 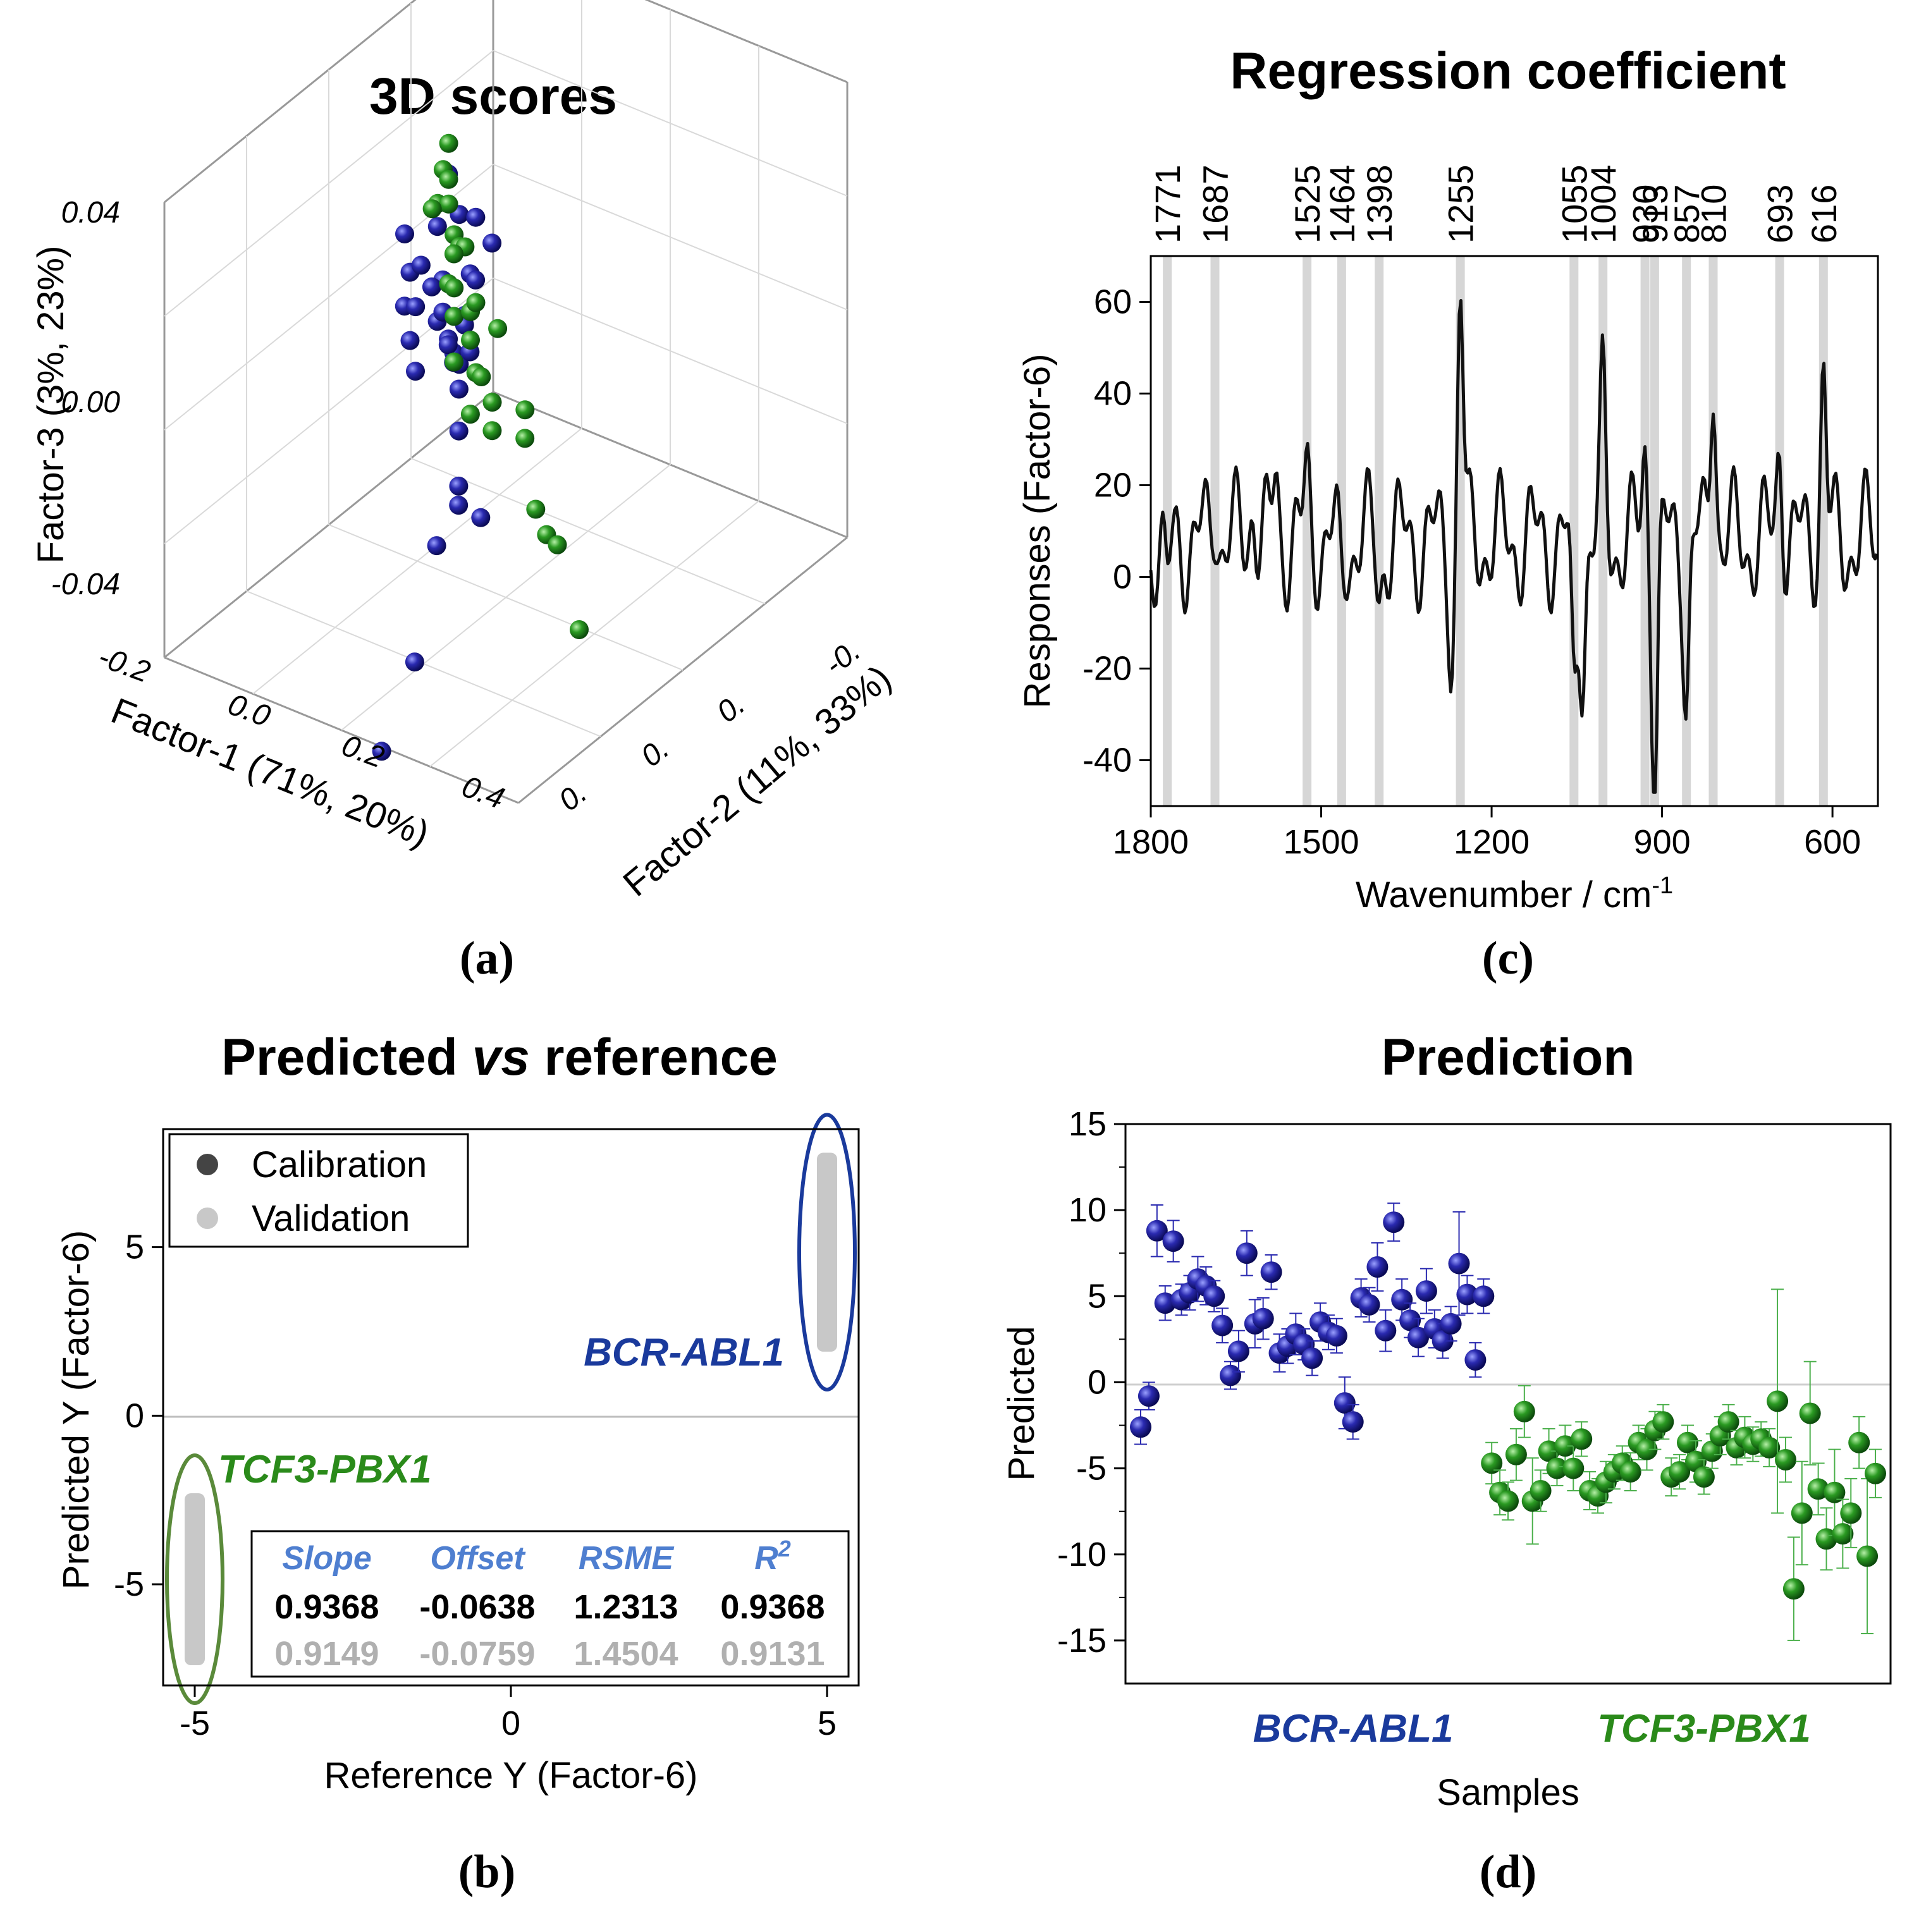 I want to click on stats-cal-rsme: 1.2313, so click(x=625, y=1607).